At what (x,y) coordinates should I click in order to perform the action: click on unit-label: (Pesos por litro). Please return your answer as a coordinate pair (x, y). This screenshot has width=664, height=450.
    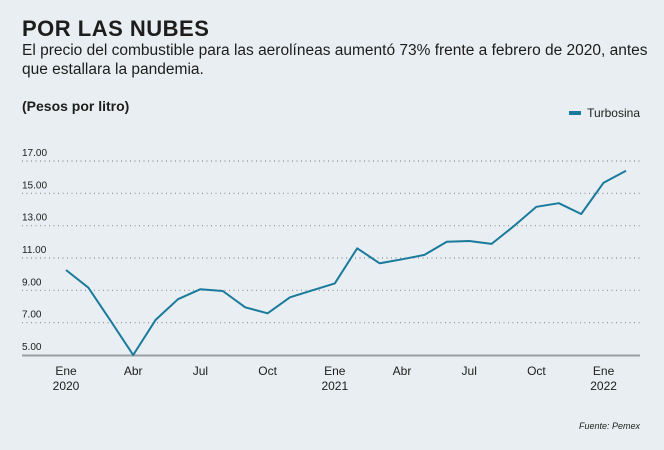
    Looking at the image, I should click on (76, 106).